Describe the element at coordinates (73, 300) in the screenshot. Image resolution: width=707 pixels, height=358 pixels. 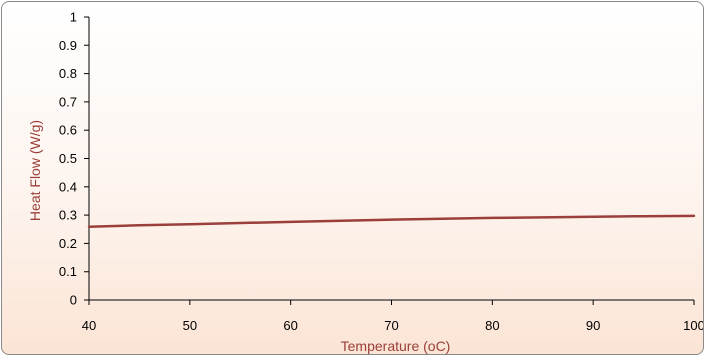
I see `y-tick-label: 0` at that location.